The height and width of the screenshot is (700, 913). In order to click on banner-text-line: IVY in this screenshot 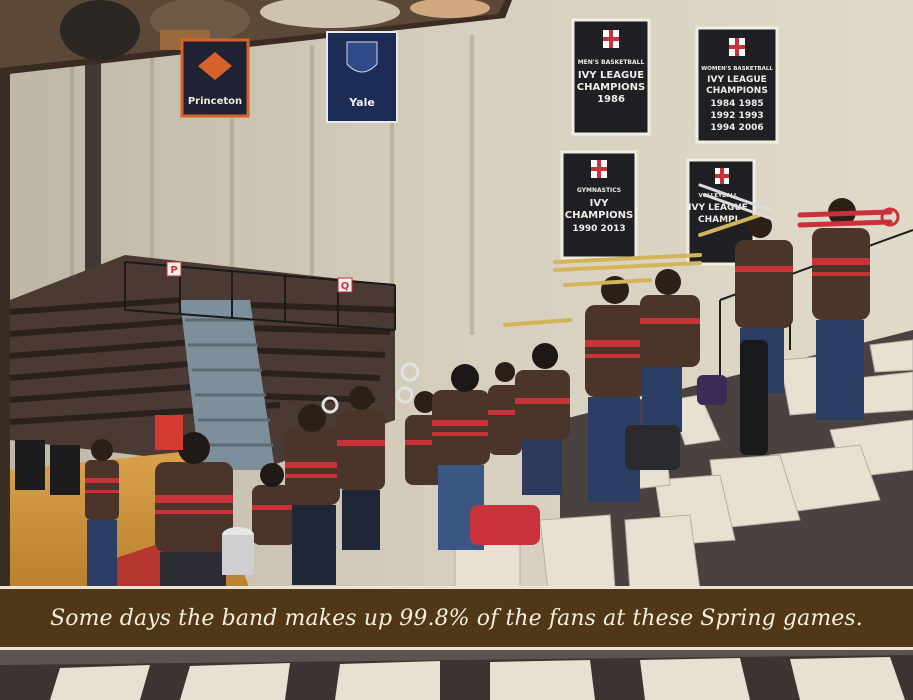, I will do `click(599, 203)`.